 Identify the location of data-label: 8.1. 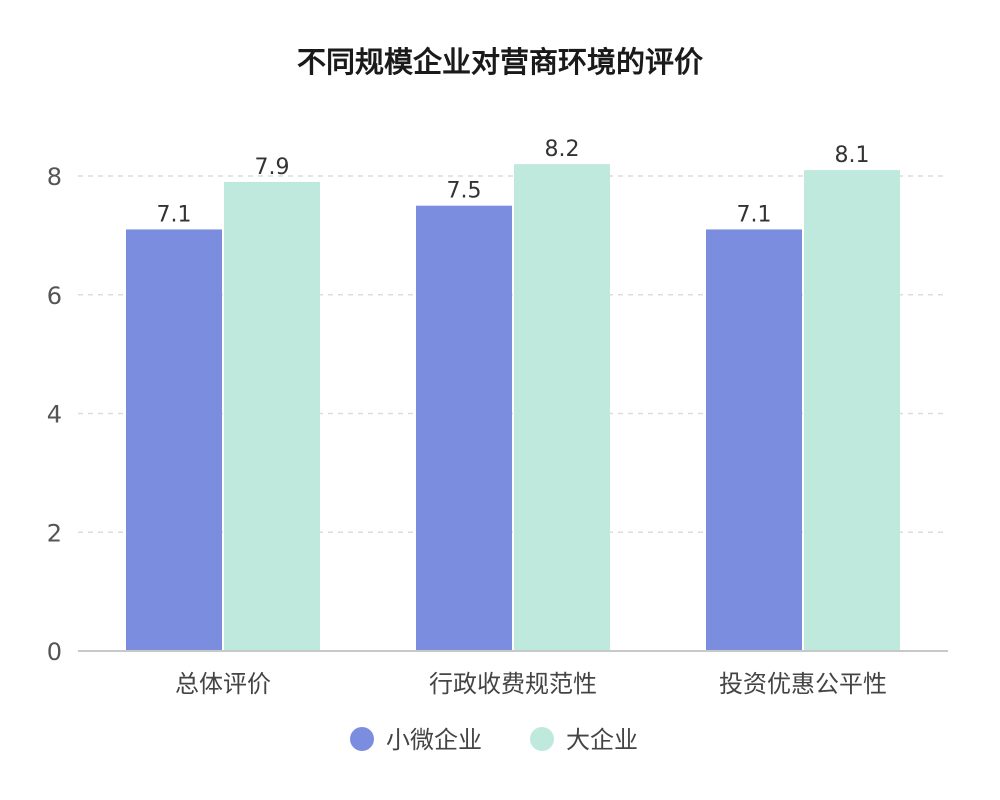
(852, 155).